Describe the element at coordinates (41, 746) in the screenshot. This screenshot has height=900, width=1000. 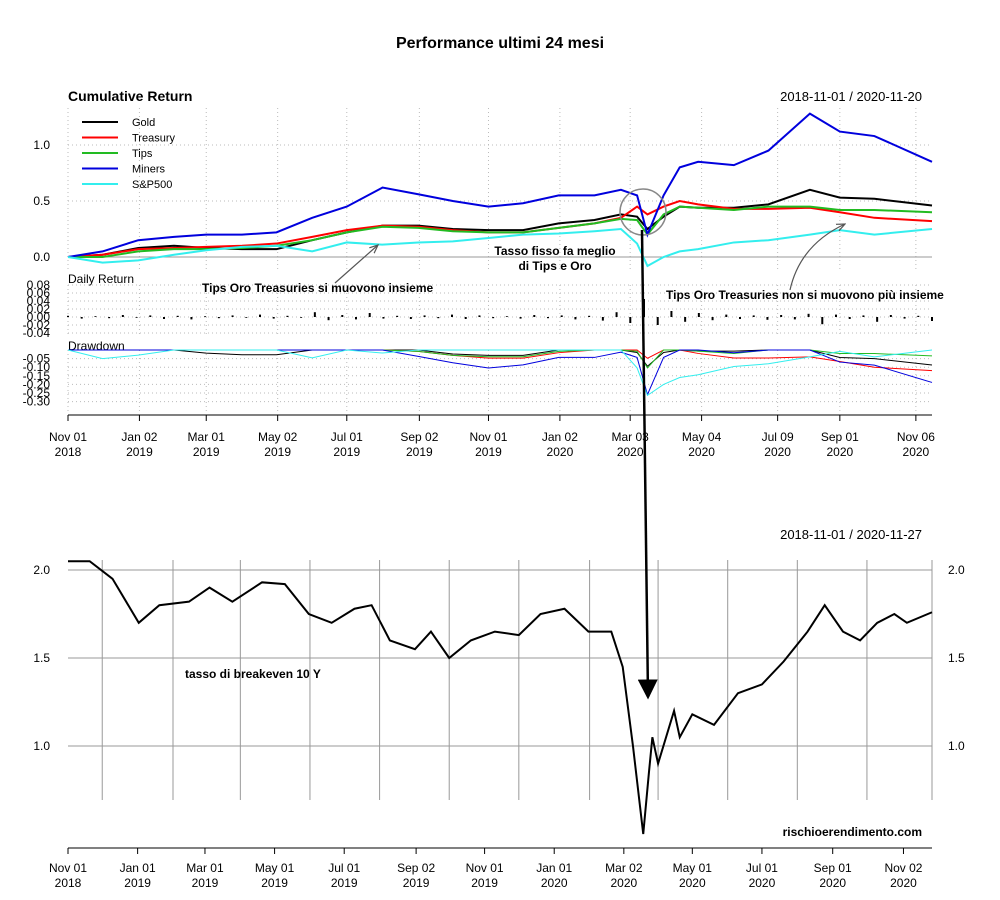
I see `y-tick-label-left: 1.0` at that location.